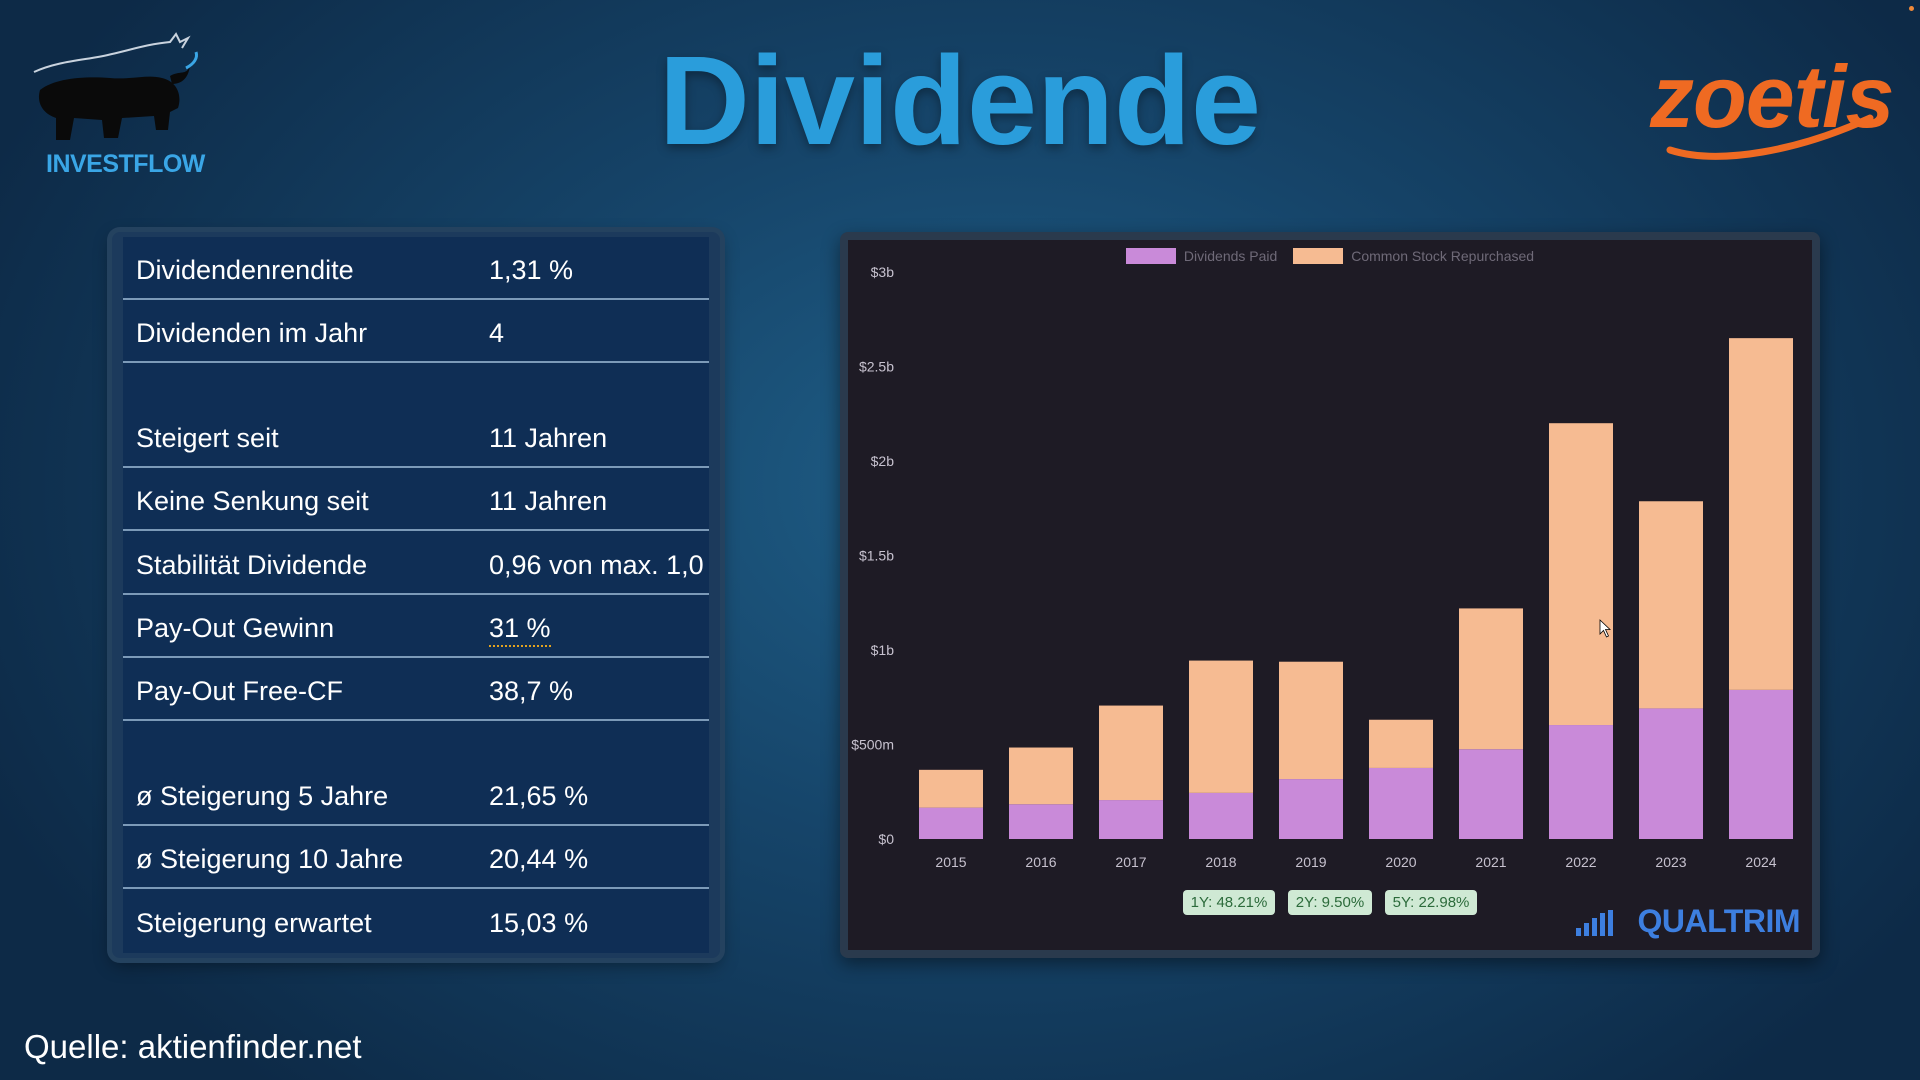  What do you see at coordinates (207, 438) in the screenshot?
I see `row-label: Steigert seit` at bounding box center [207, 438].